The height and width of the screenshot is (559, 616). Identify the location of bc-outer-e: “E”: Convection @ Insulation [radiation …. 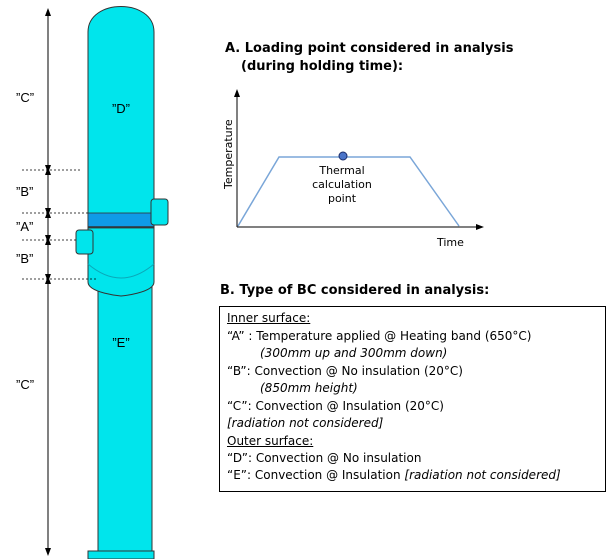
(394, 475).